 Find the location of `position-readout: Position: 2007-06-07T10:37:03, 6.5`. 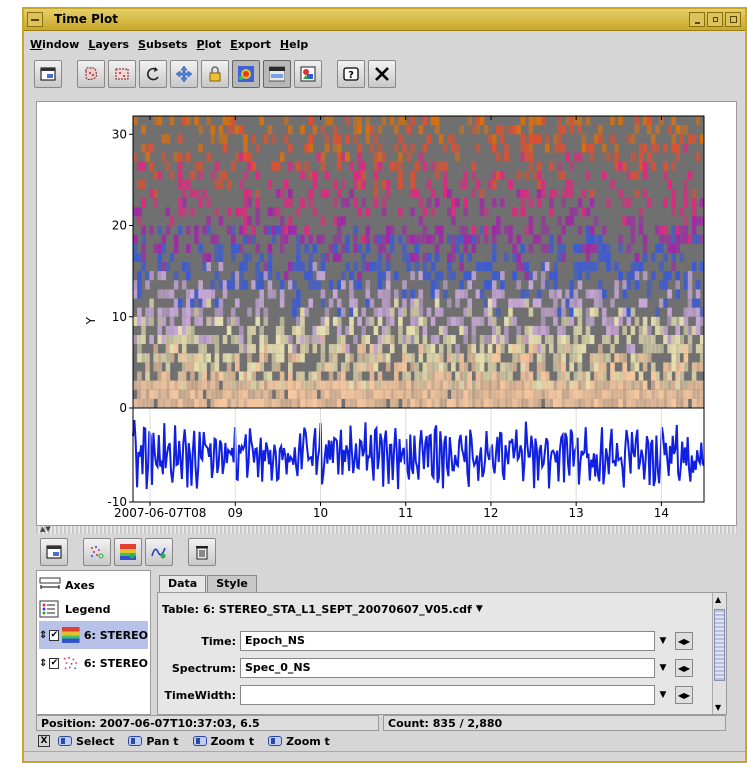

position-readout: Position: 2007-06-07T10:37:03, 6.5 is located at coordinates (207, 723).